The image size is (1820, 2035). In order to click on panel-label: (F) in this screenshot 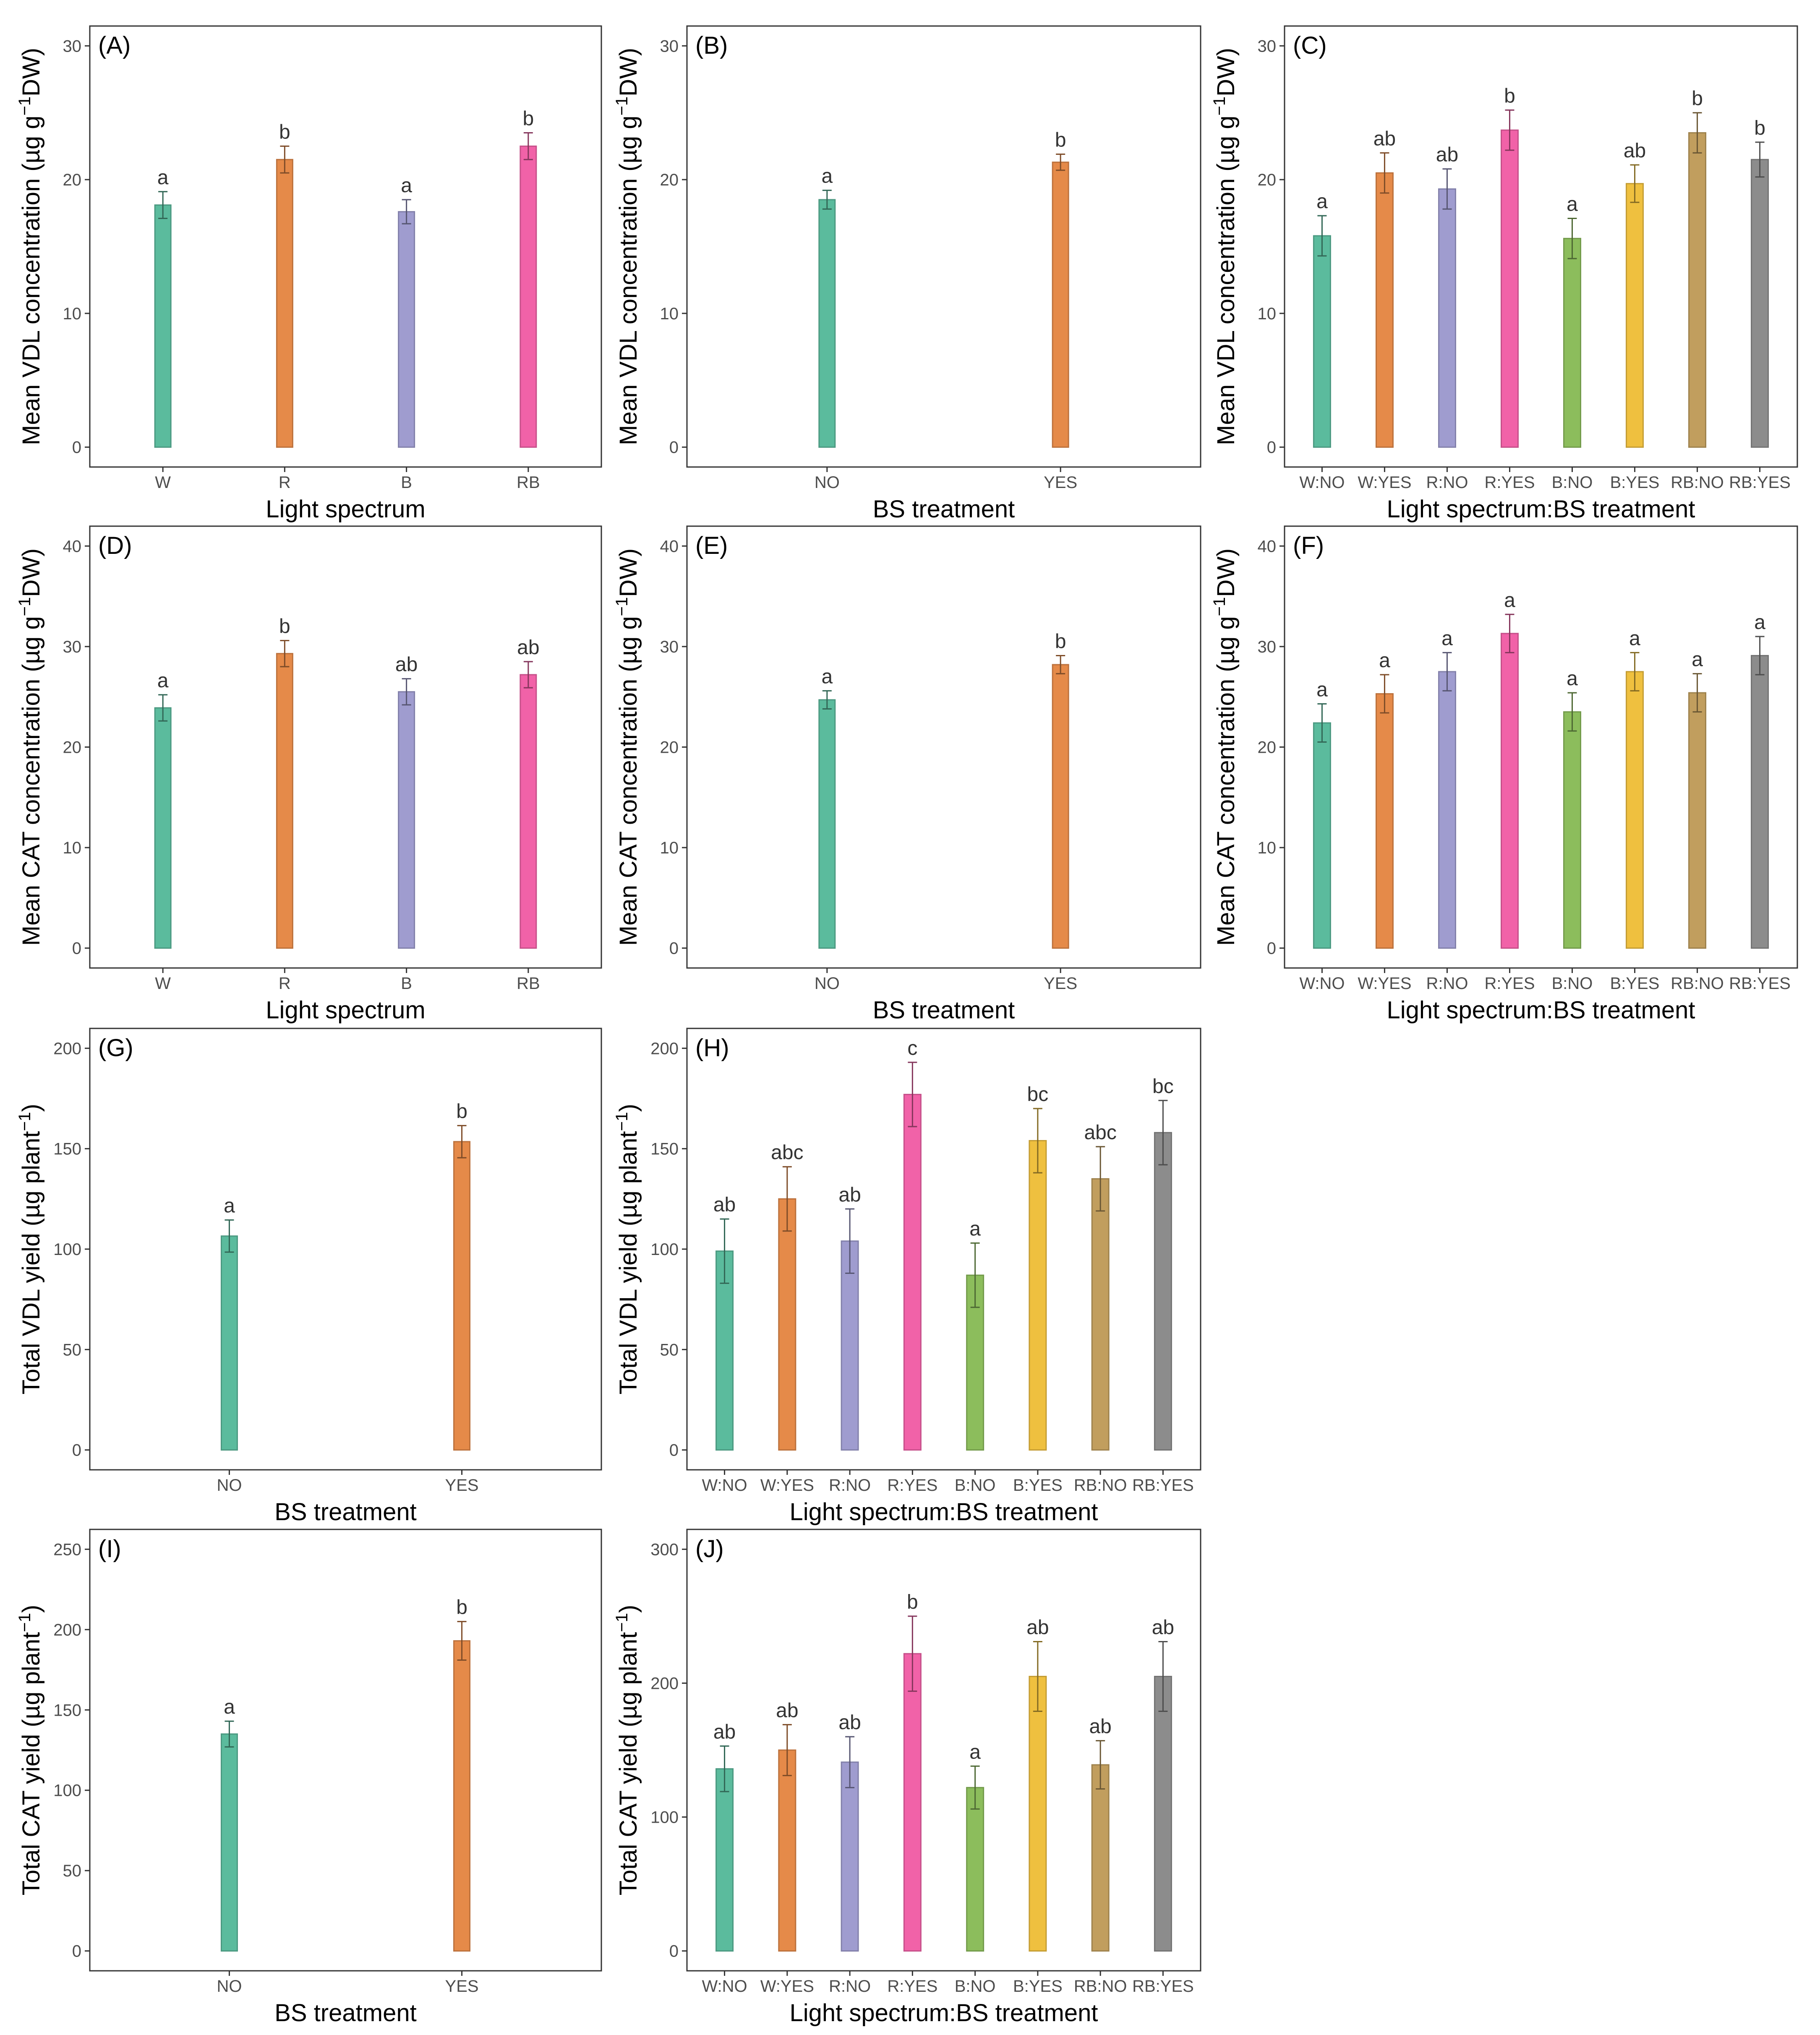, I will do `click(1309, 545)`.